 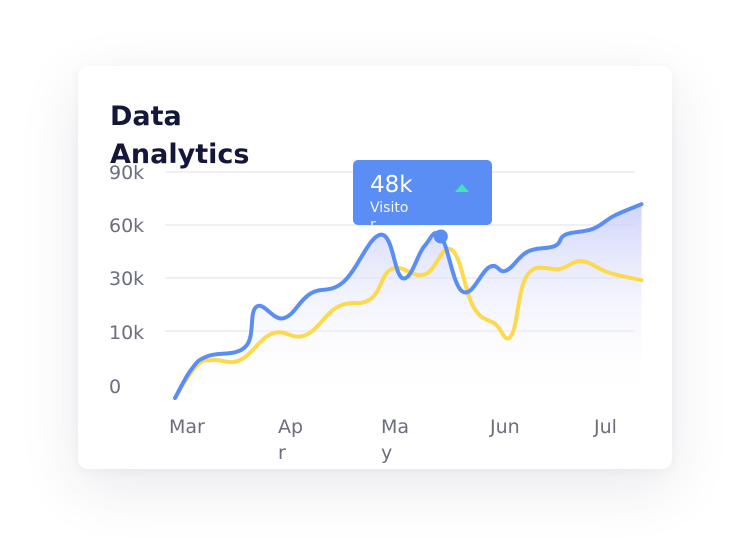 What do you see at coordinates (127, 333) in the screenshot?
I see `y-tick-label: 10k` at bounding box center [127, 333].